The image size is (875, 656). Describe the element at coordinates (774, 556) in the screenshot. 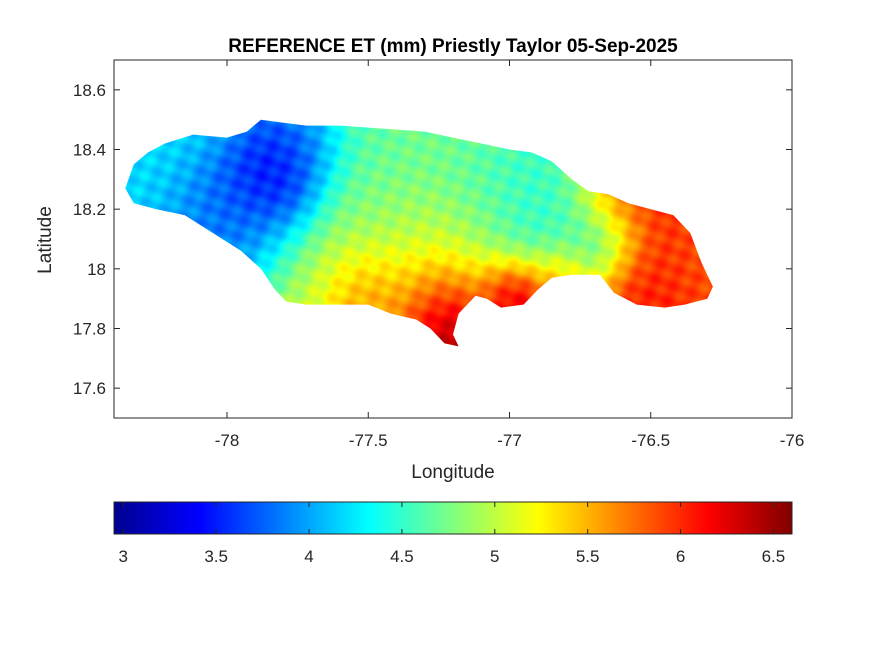

I see `colorbar-tick-label: 6.5` at that location.